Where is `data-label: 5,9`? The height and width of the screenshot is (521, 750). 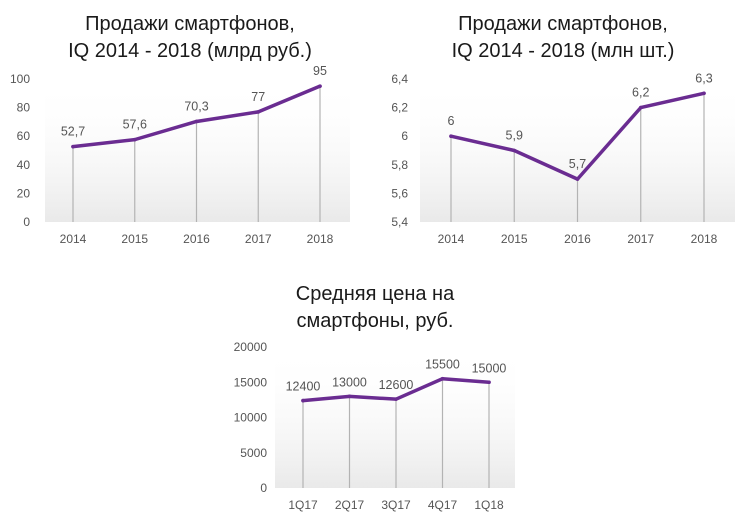 data-label: 5,9 is located at coordinates (514, 136).